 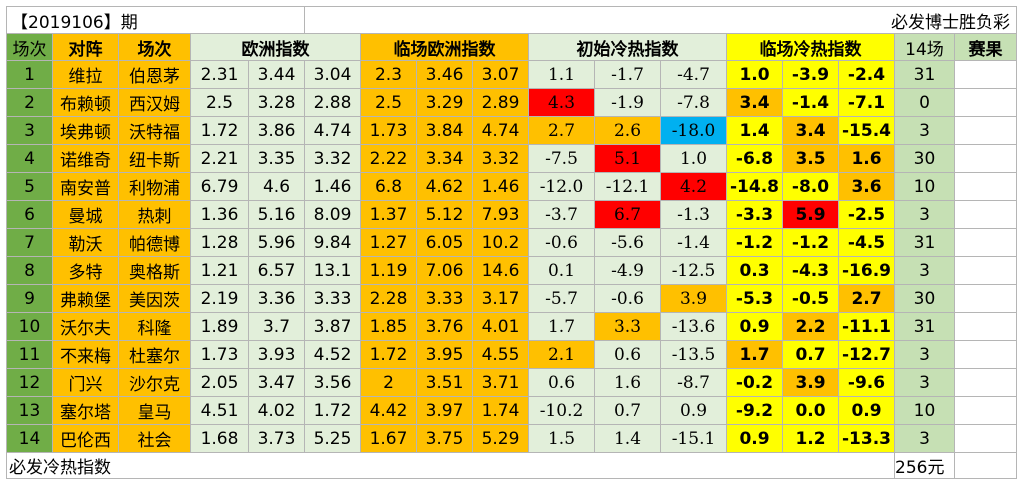 What do you see at coordinates (219, 186) in the screenshot?
I see `euro-odds-cell: 6.79` at bounding box center [219, 186].